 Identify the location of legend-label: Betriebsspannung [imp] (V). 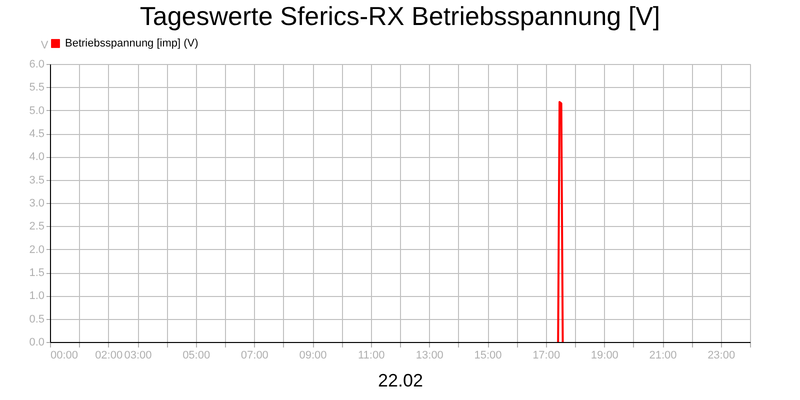
(131, 44).